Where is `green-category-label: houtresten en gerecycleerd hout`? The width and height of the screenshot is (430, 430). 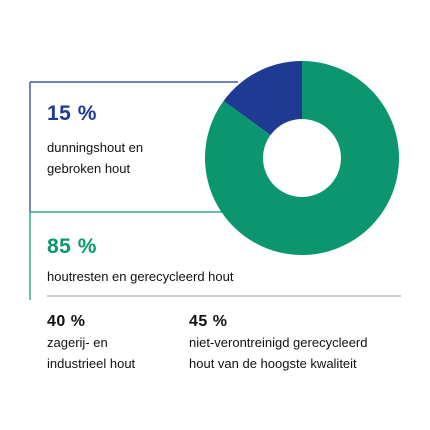
green-category-label: houtresten en gerecycleerd hout is located at coordinates (140, 276).